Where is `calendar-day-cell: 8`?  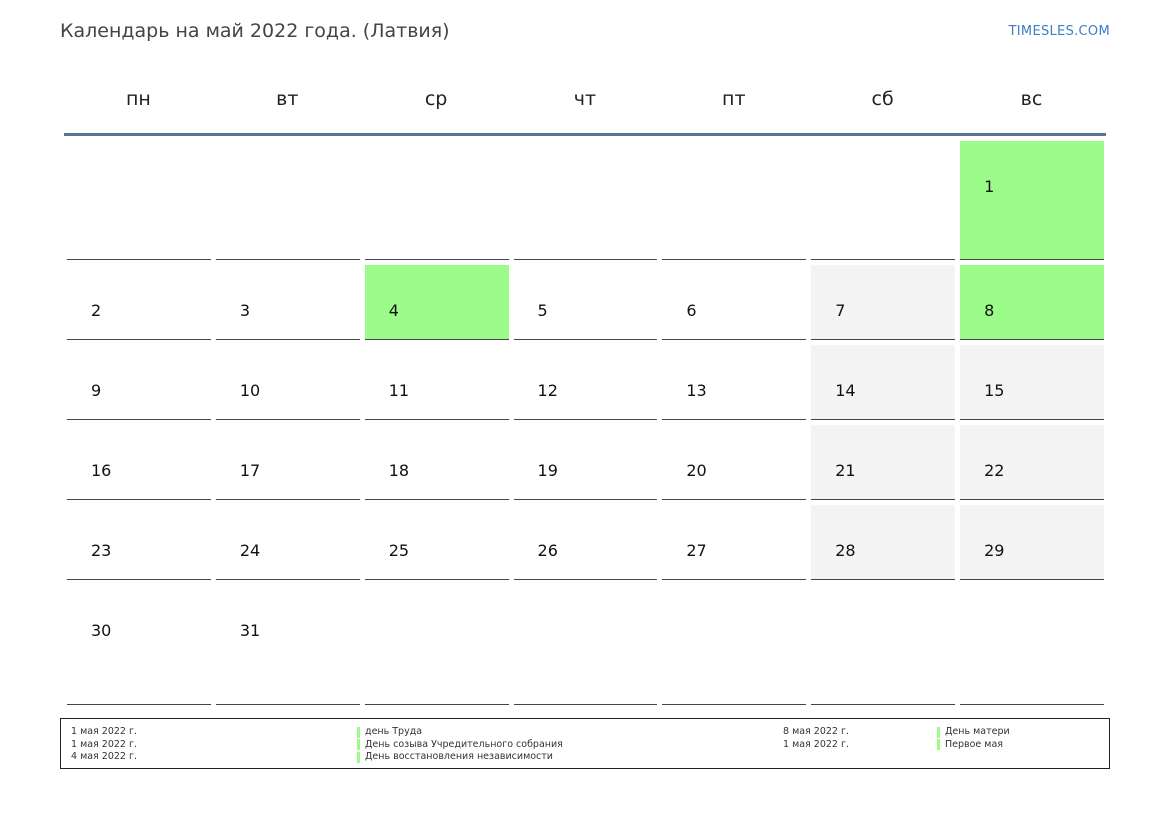 calendar-day-cell: 8 is located at coordinates (1031, 300).